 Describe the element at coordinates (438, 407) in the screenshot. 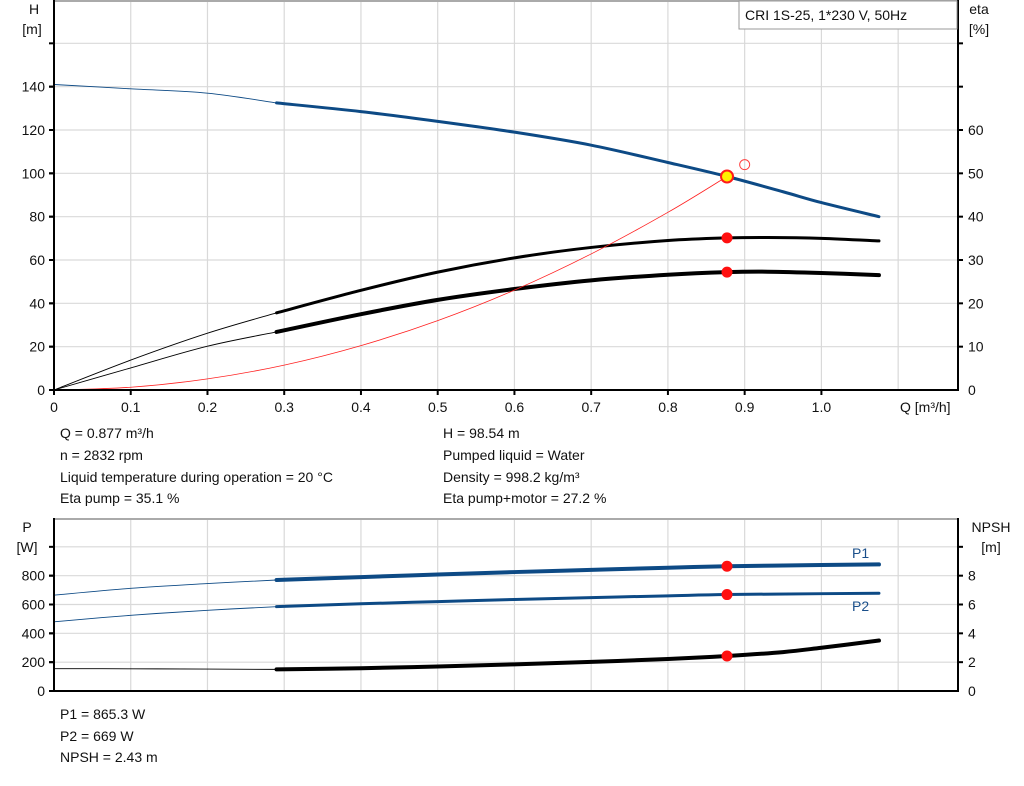

I see `x-tick-label: 0.5` at that location.